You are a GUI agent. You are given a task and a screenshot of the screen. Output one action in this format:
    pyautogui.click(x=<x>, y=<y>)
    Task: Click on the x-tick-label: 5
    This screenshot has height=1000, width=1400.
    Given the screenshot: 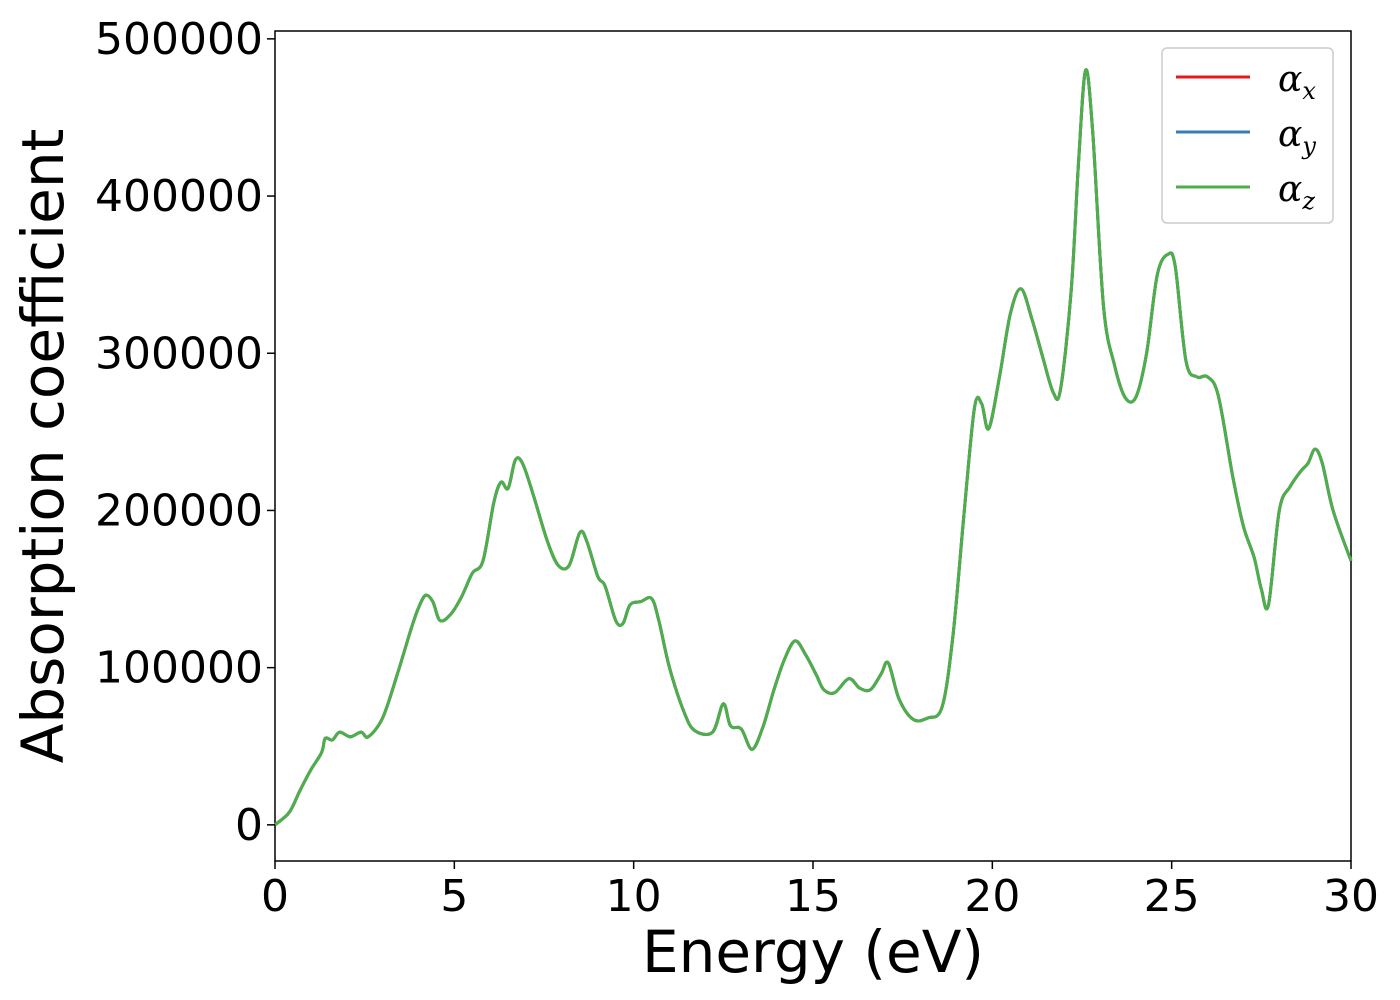 What is the action you would take?
    pyautogui.click(x=454, y=896)
    